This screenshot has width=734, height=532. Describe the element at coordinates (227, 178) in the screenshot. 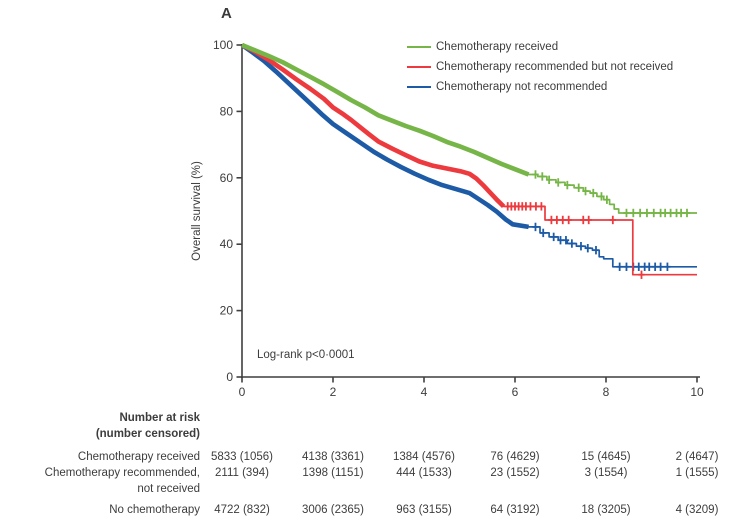

I see `y-tick-label: 60` at that location.